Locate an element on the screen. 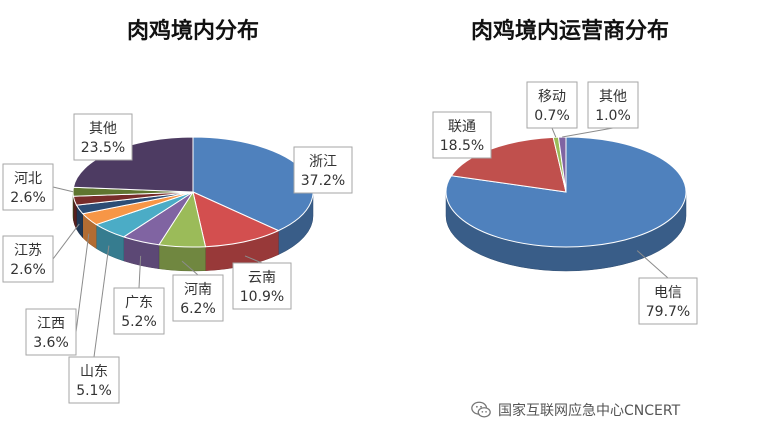 The height and width of the screenshot is (443, 769). slice-label: 河南 is located at coordinates (198, 290).